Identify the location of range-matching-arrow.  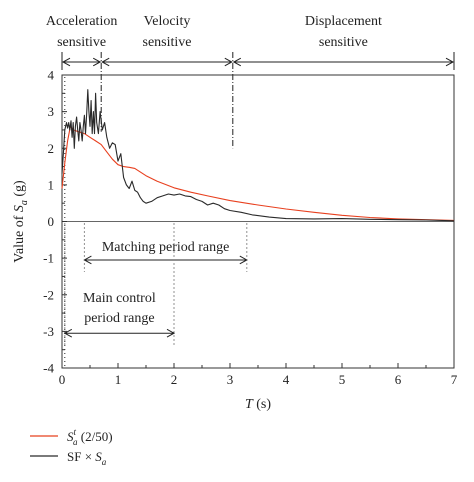
(165, 260).